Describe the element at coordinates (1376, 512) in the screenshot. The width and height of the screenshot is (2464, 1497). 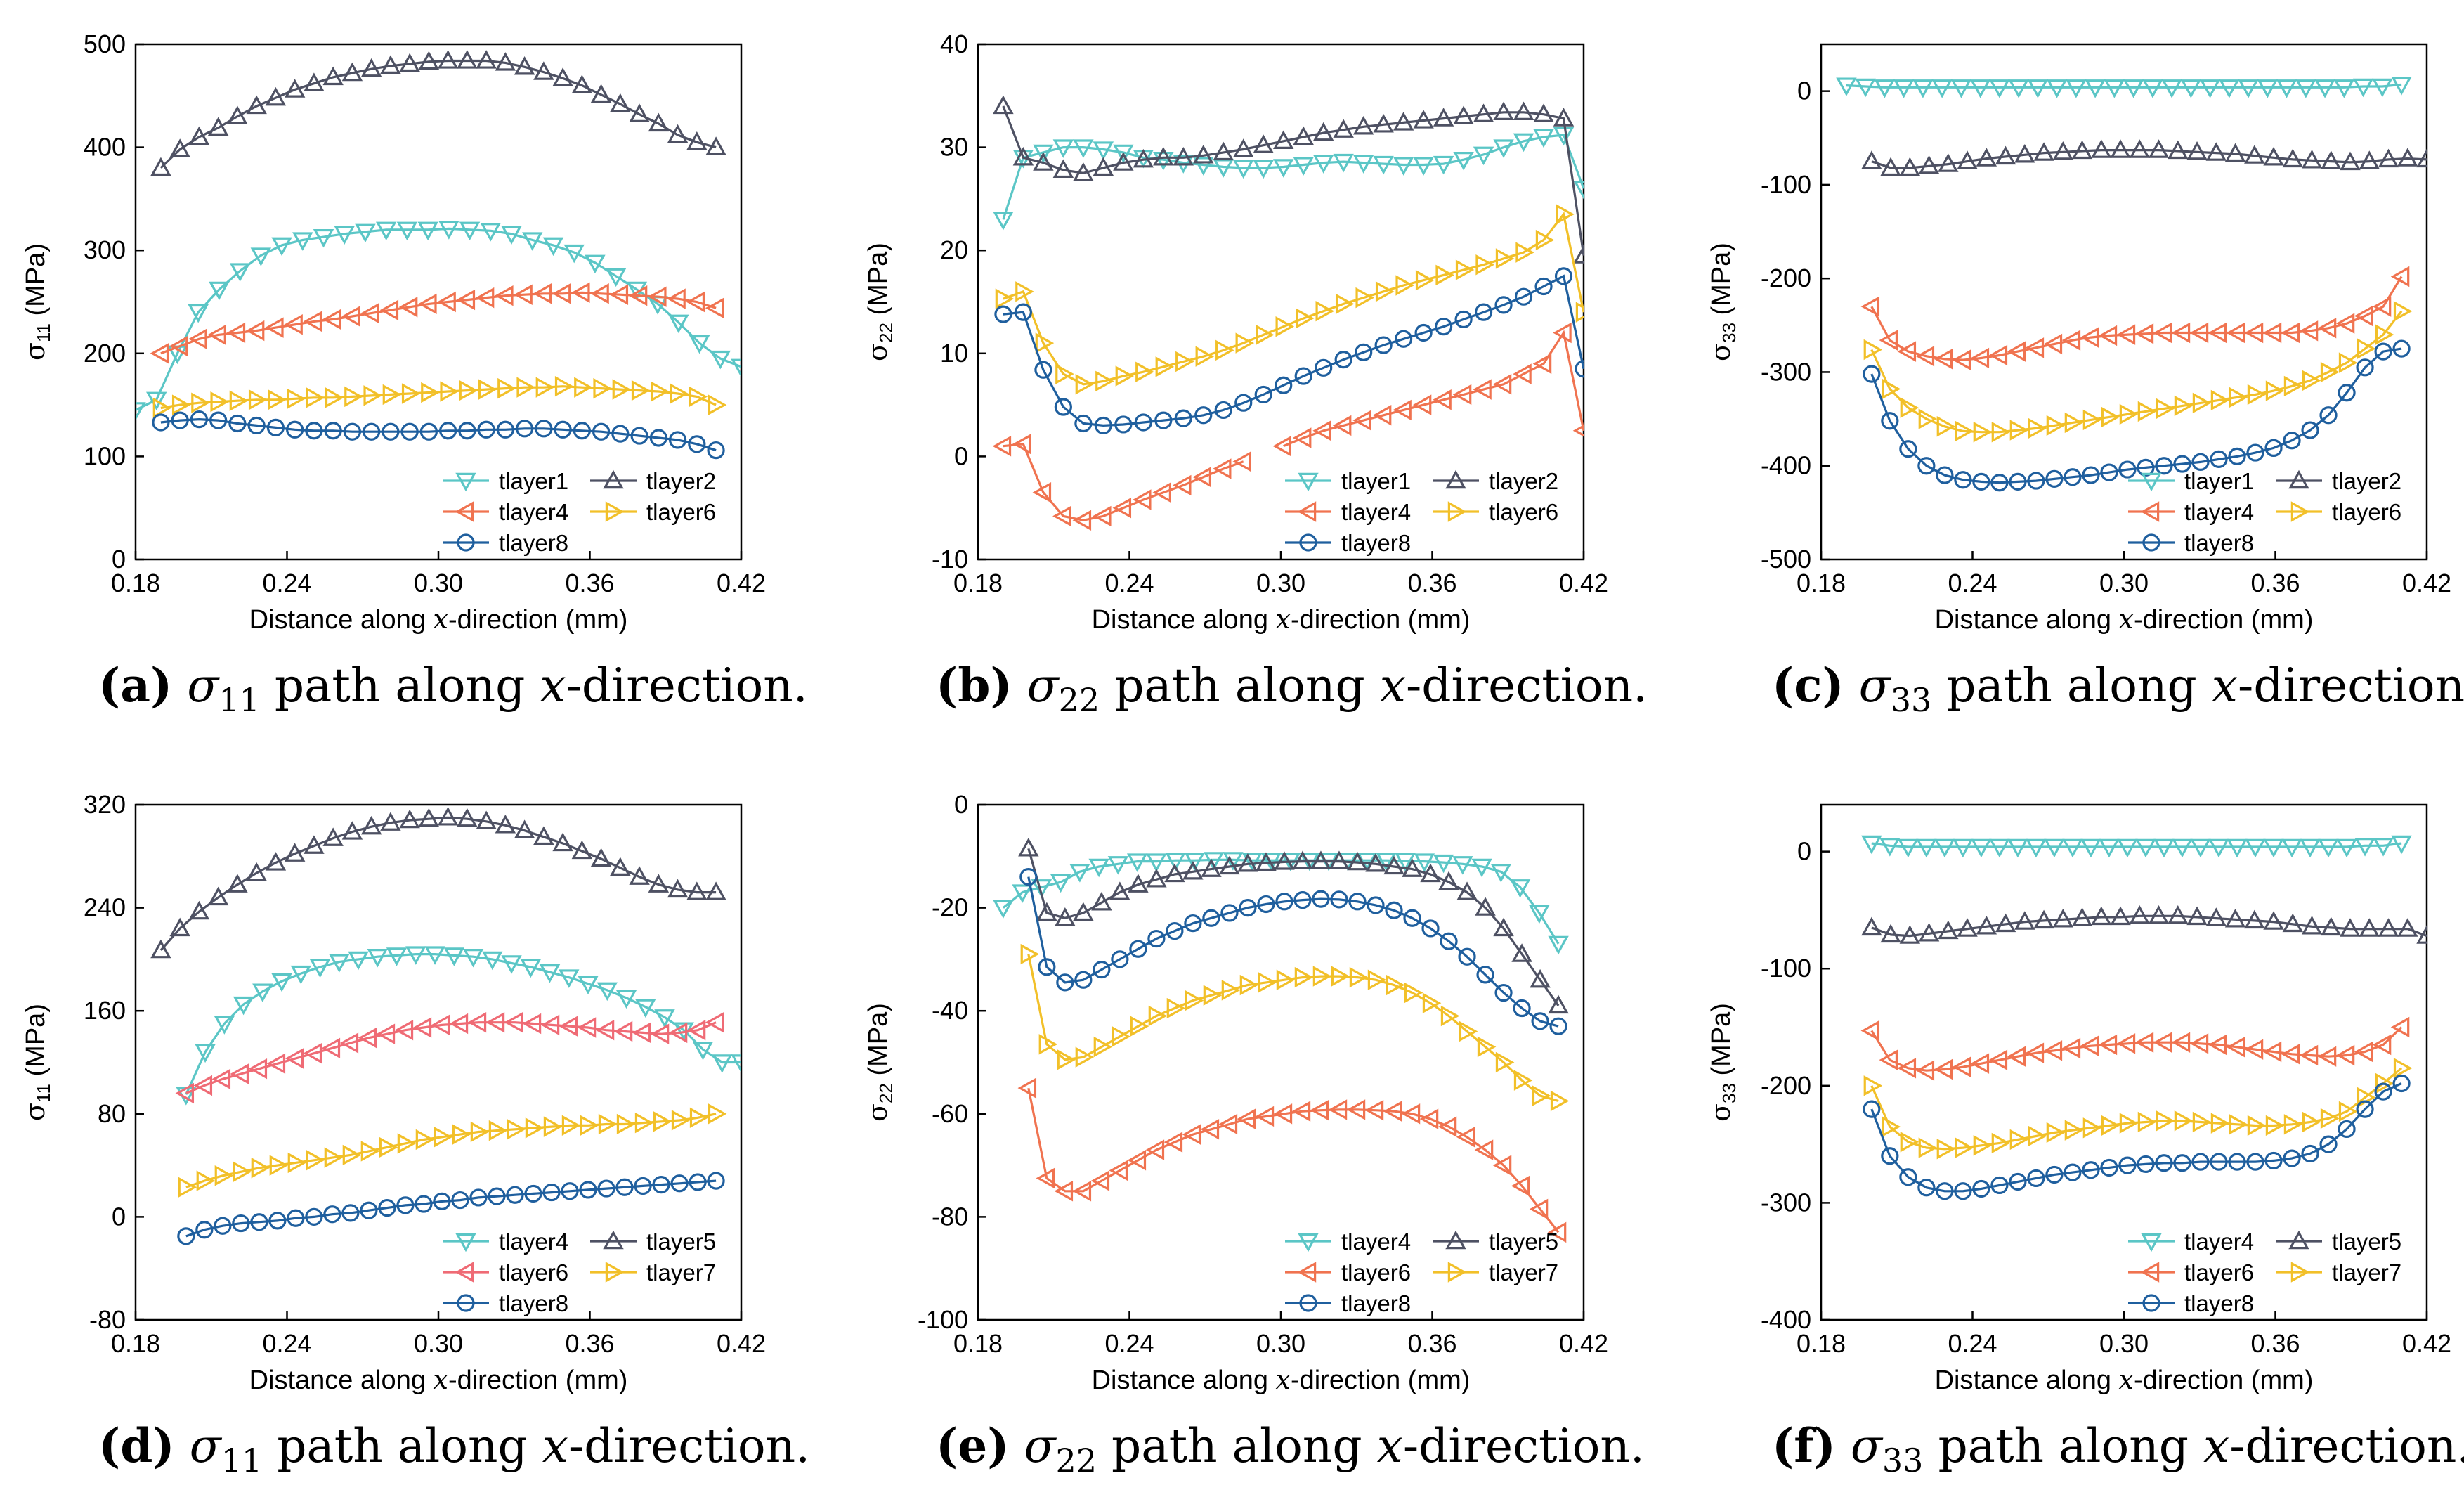
I see `legend-label-tlayer4: tlayer4` at that location.